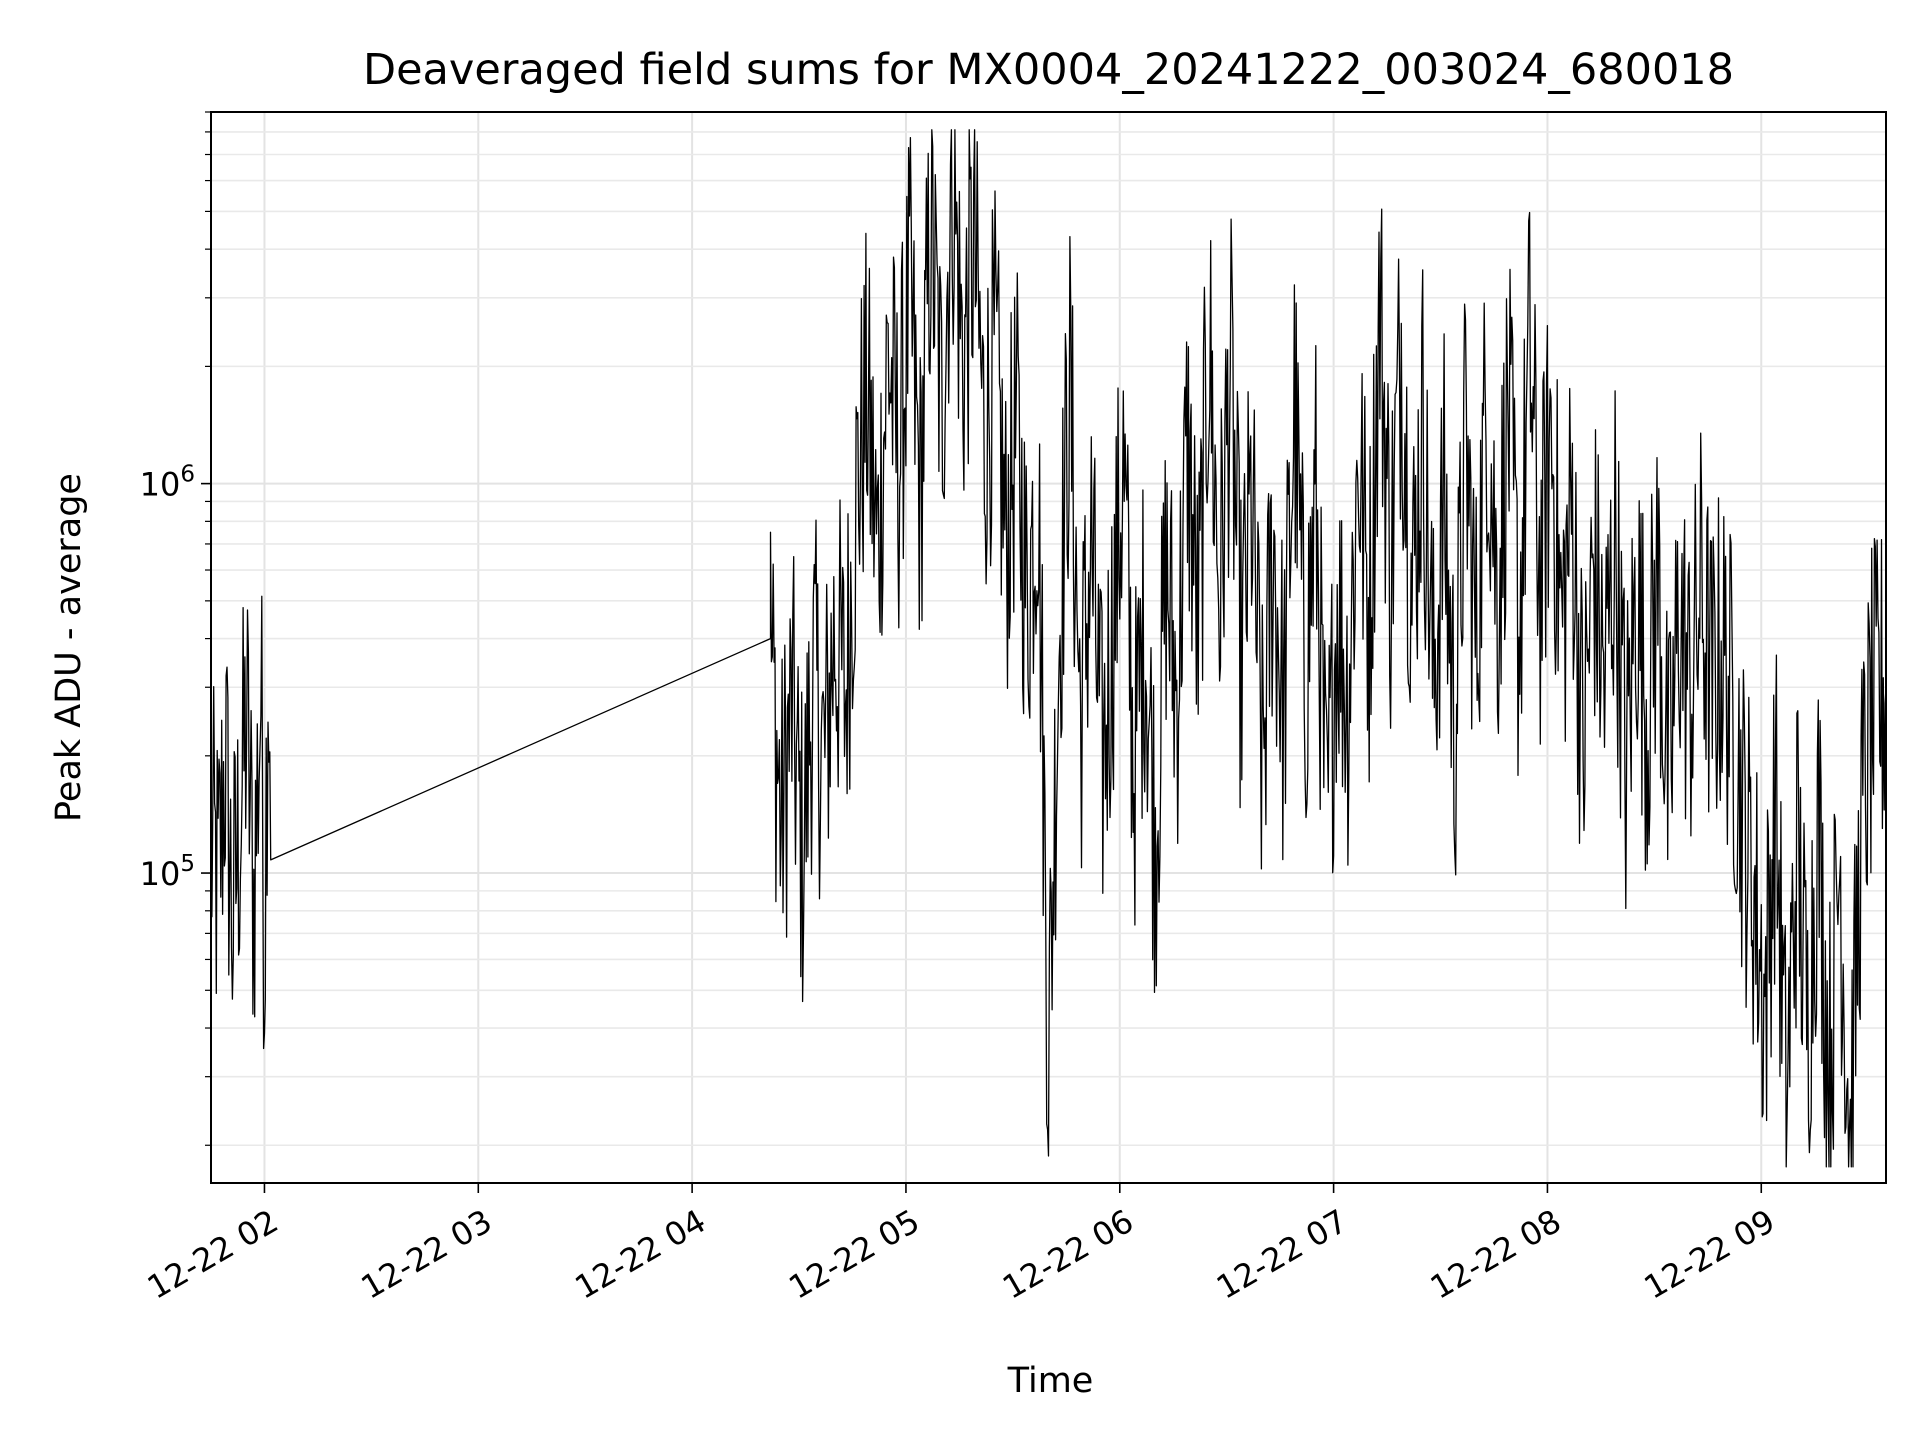  I want to click on y-tick-label: 10⁶, so click(167, 483).